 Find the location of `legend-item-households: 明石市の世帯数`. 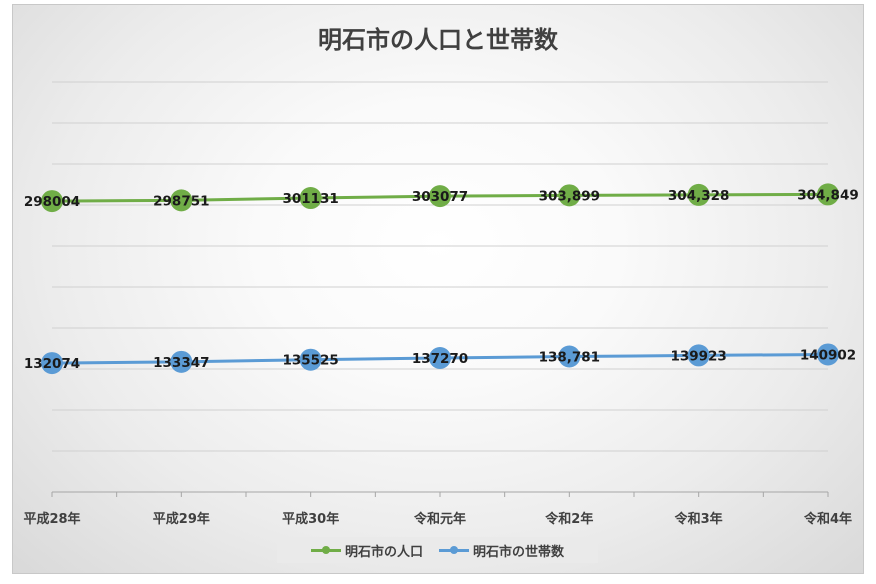

legend-item-households: 明石市の世帯数 is located at coordinates (501, 550).